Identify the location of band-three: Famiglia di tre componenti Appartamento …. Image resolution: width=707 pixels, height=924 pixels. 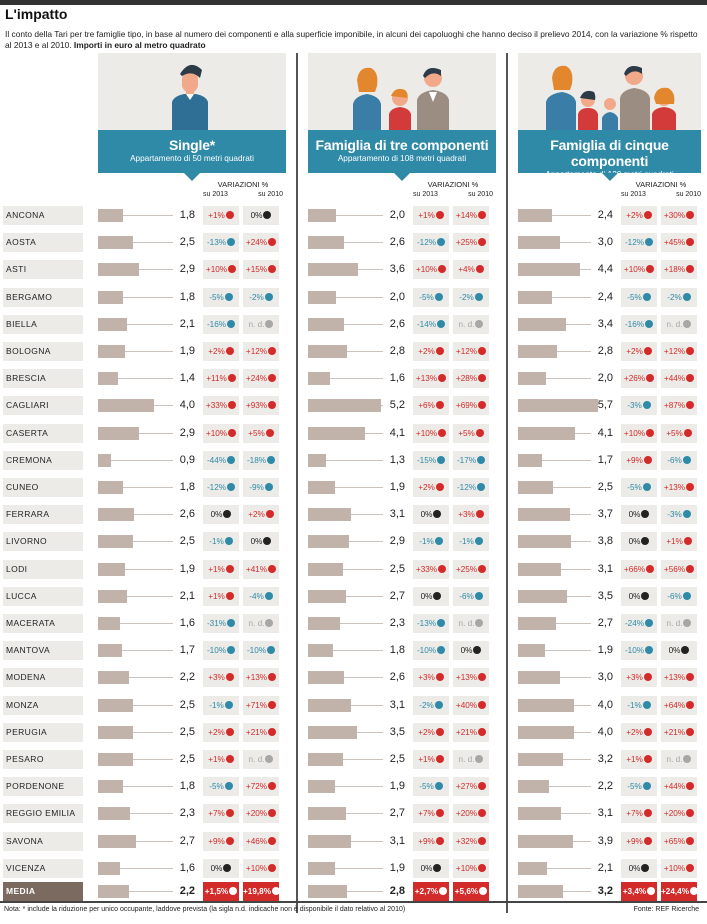
(402, 155).